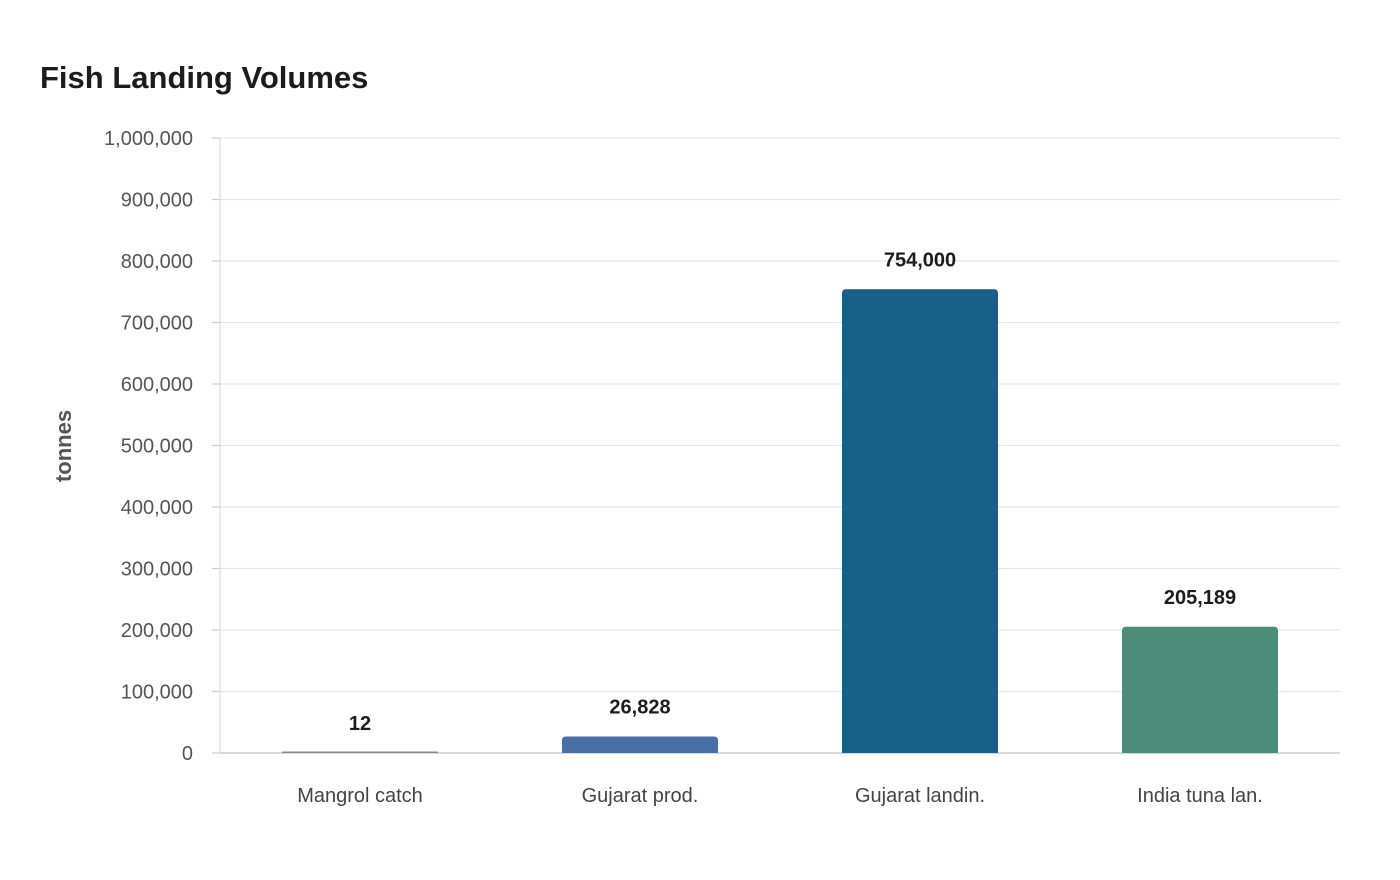  What do you see at coordinates (920, 796) in the screenshot?
I see `category-label: Gujarat landin.` at bounding box center [920, 796].